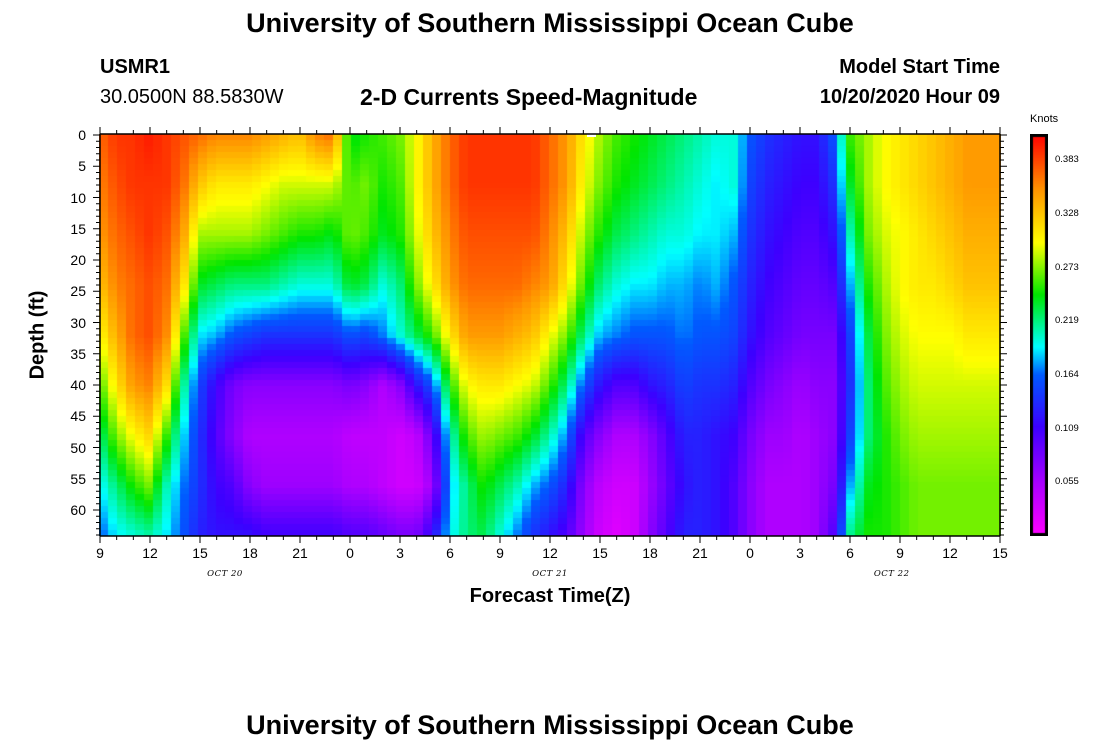  What do you see at coordinates (1067, 214) in the screenshot?
I see `colorbar-tick-label: 0.328` at bounding box center [1067, 214].